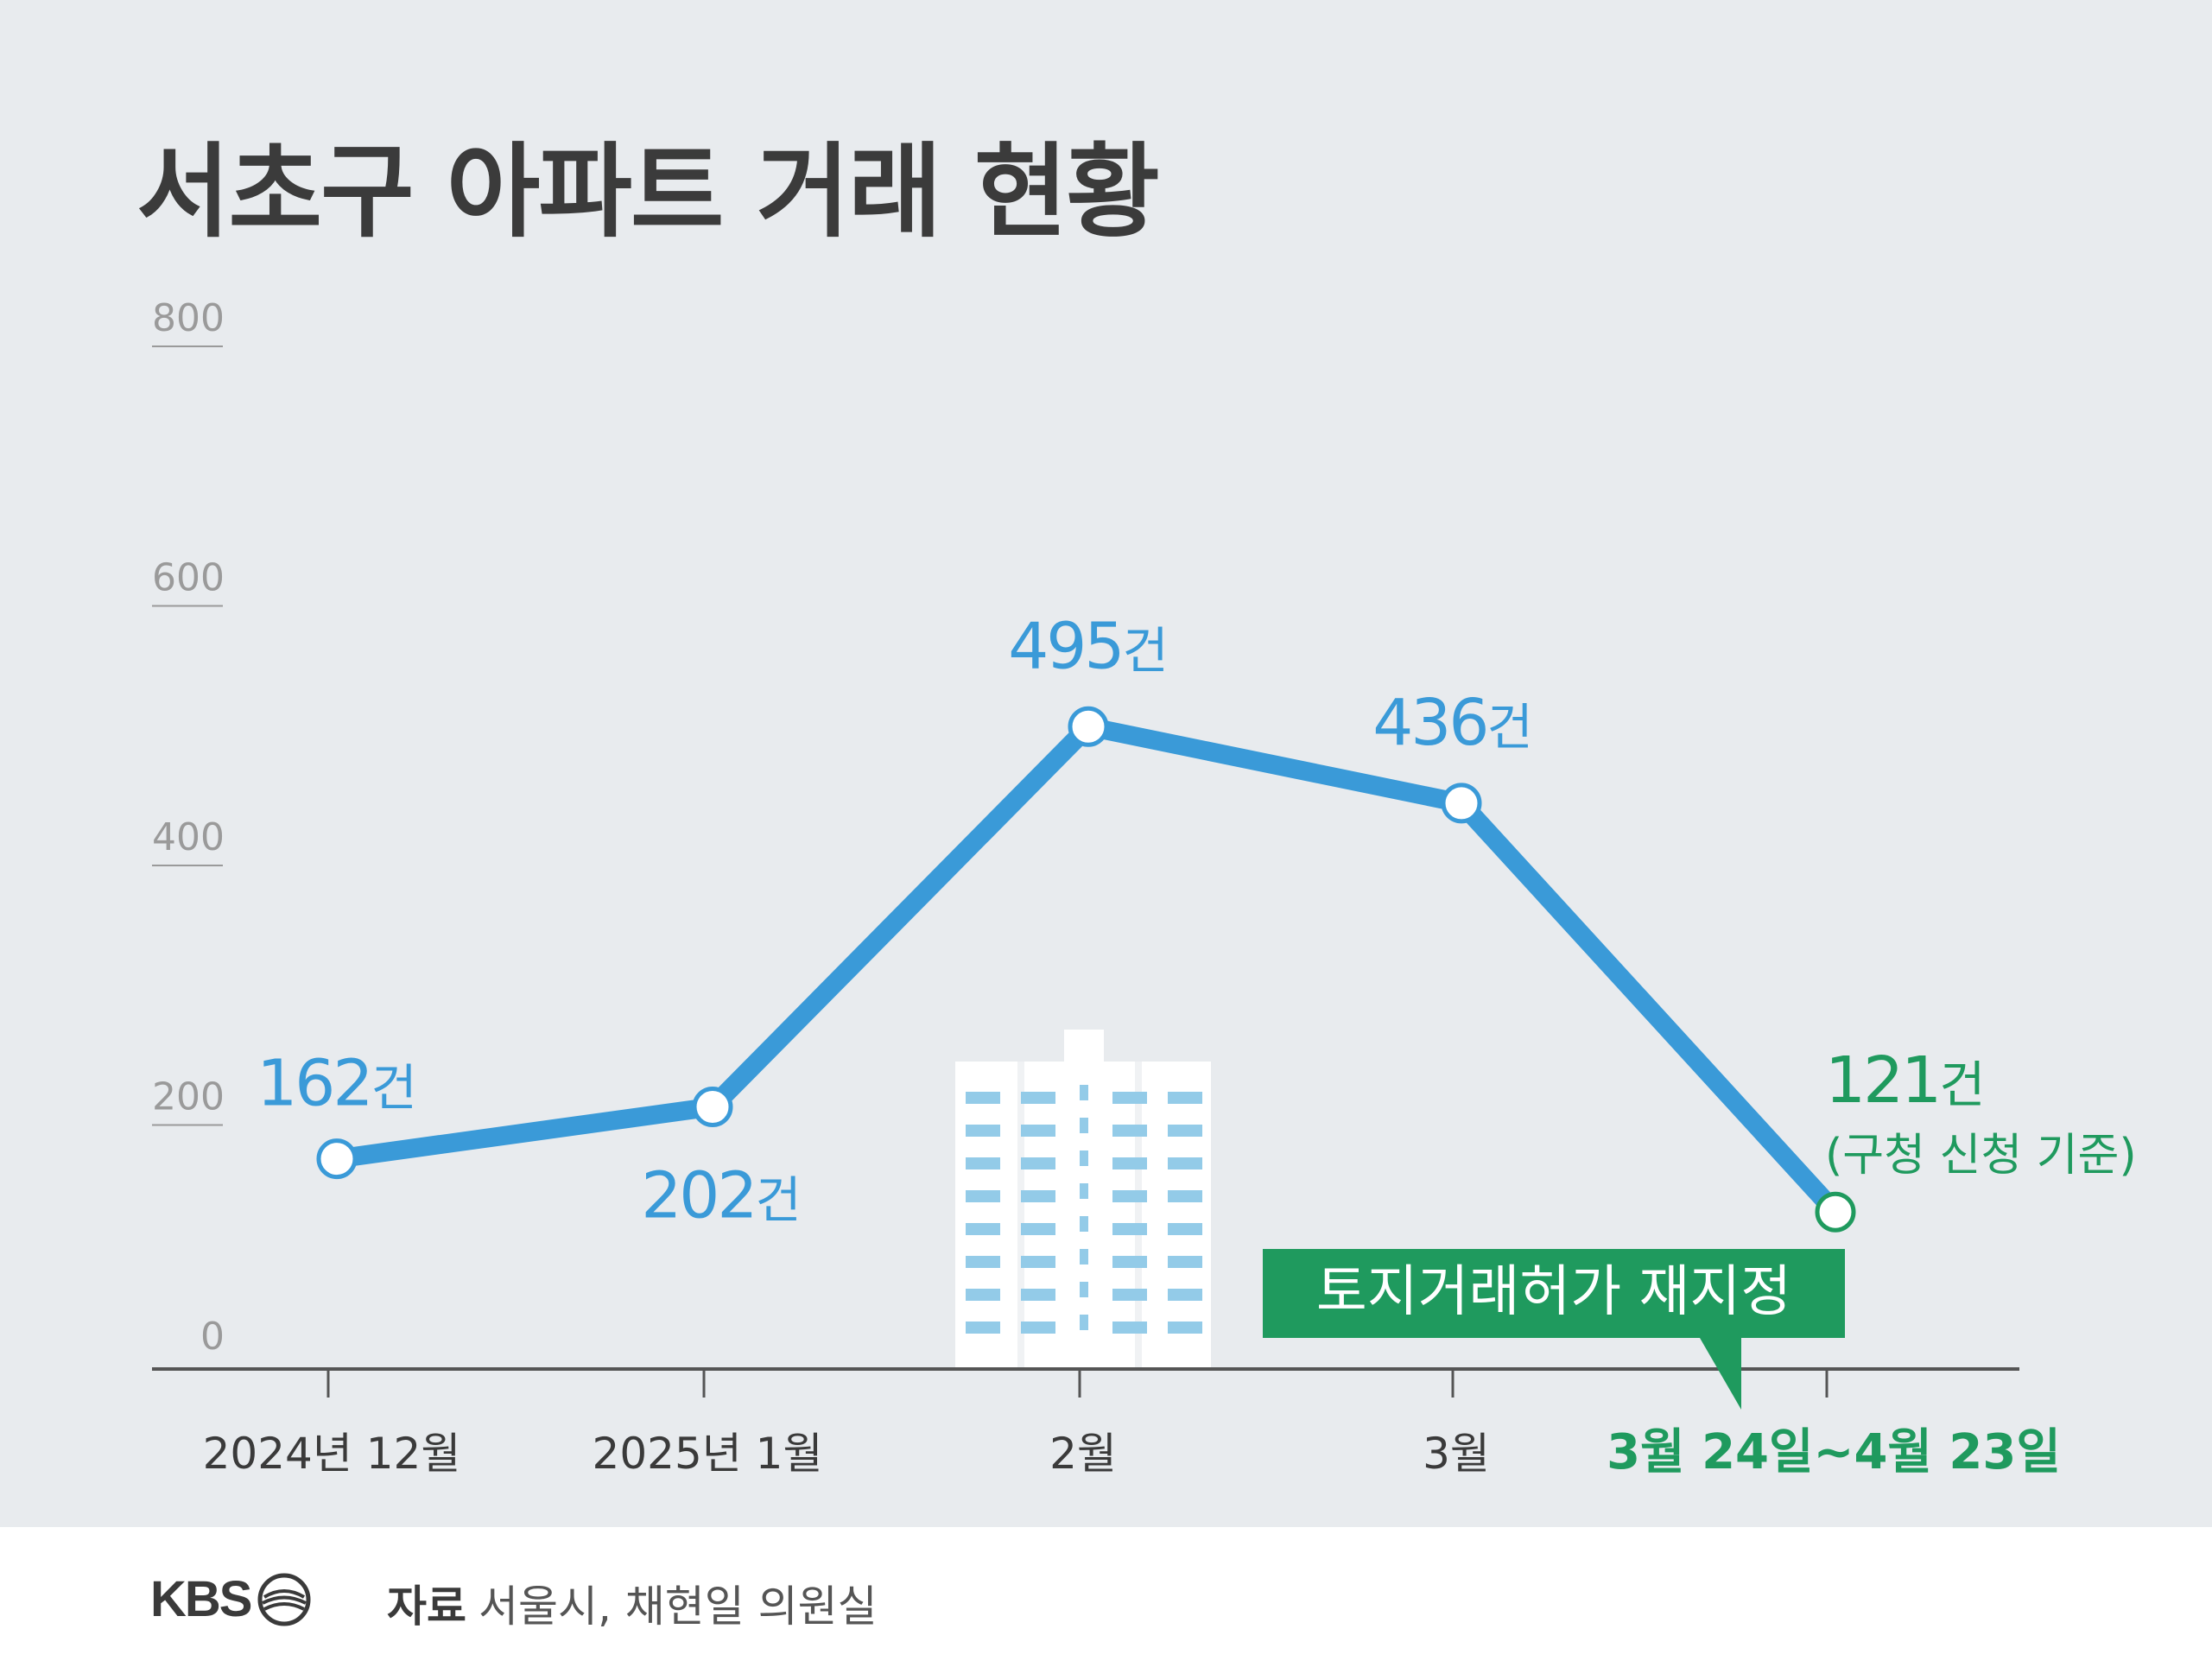 The image size is (2212, 1667). I want to click on apartment-building-icon, so click(1083, 1199).